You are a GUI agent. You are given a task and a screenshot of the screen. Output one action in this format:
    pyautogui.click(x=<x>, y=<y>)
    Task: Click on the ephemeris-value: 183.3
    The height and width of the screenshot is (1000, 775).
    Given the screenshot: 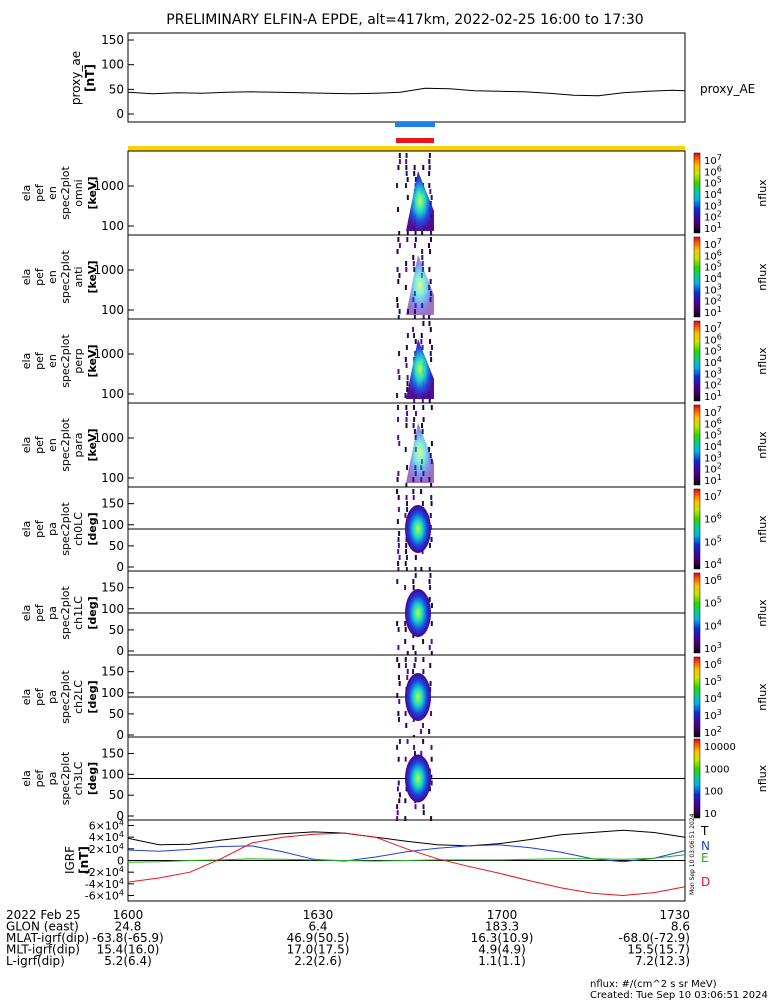 What is the action you would take?
    pyautogui.click(x=502, y=927)
    